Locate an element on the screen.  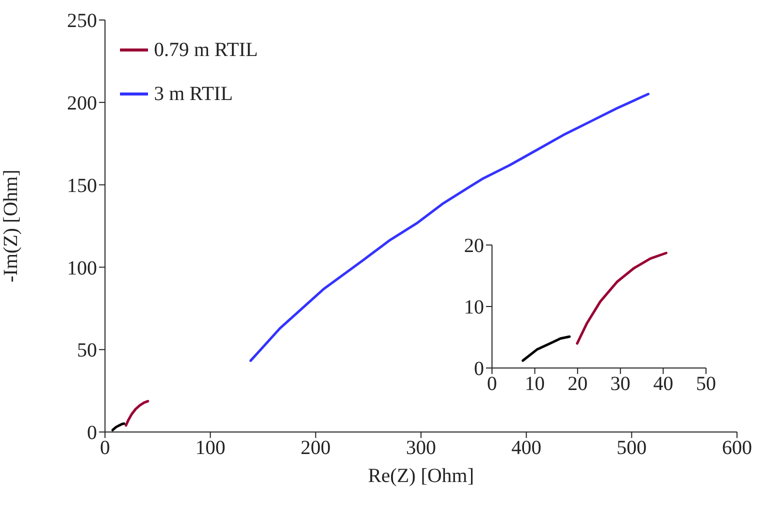
x-tick-label: 20 is located at coordinates (578, 384).